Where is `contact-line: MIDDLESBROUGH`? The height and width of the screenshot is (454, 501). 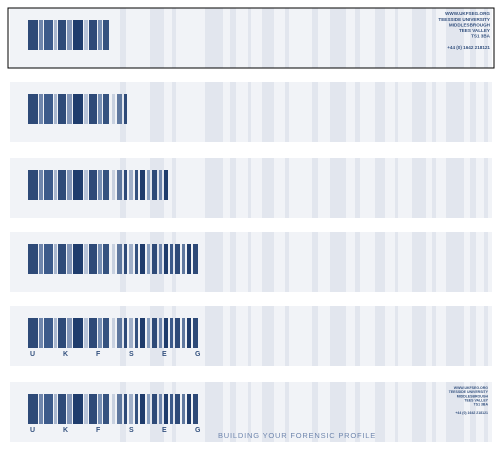 contact-line: MIDDLESBROUGH is located at coordinates (470, 24).